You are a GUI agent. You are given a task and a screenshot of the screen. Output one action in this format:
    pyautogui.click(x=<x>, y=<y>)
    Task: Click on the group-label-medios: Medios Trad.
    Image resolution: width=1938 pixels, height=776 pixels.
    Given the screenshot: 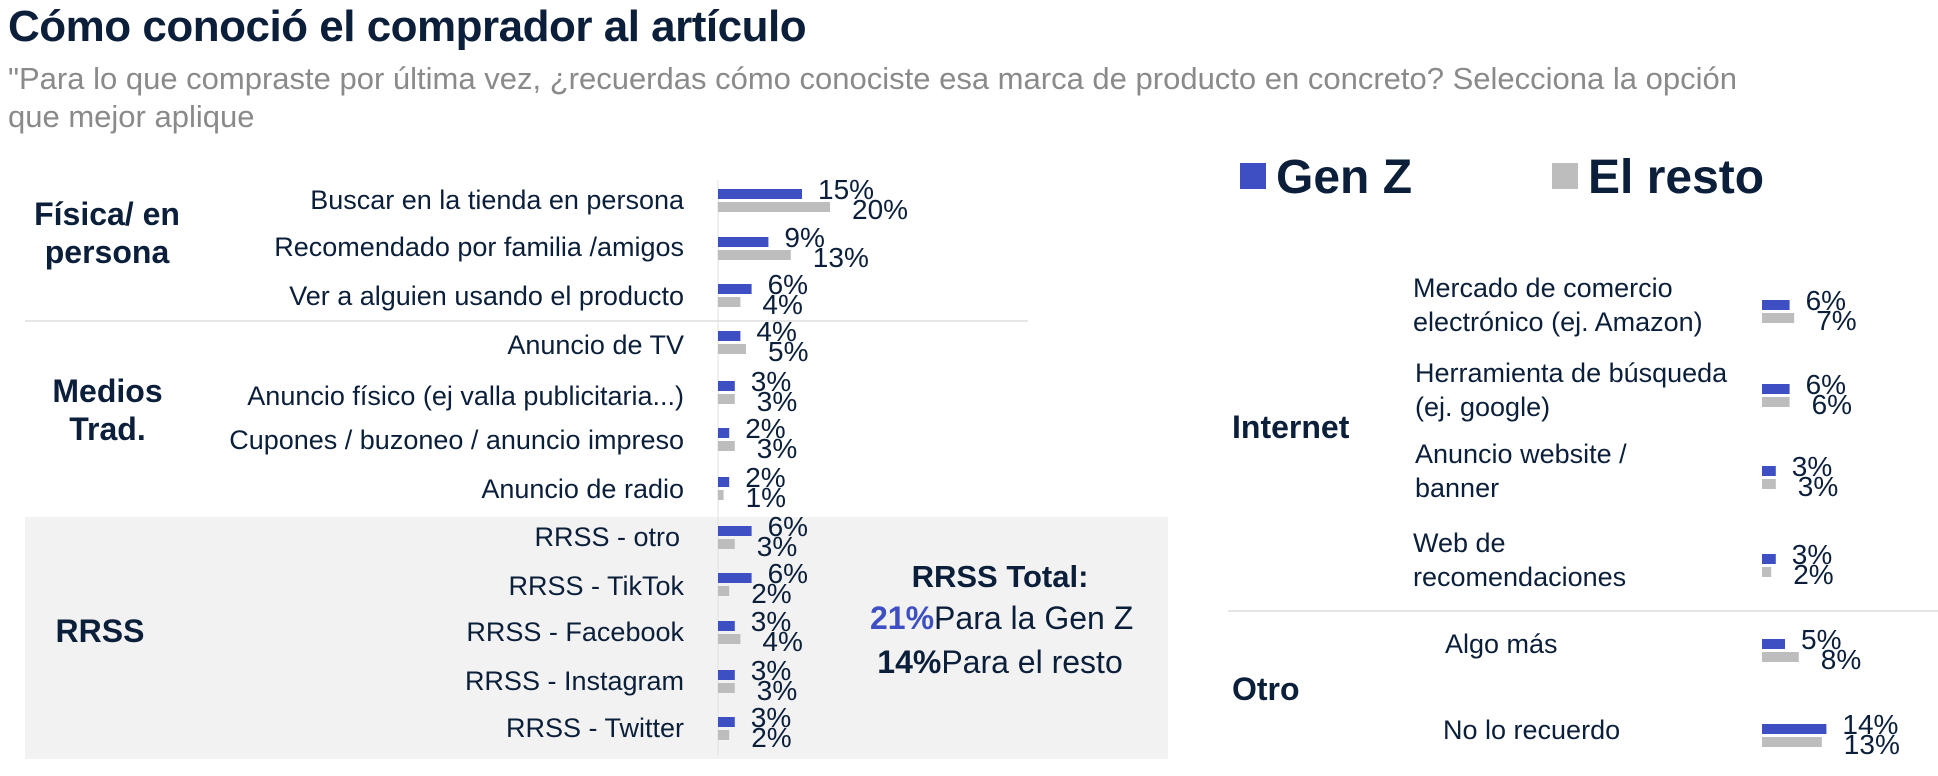 What is the action you would take?
    pyautogui.click(x=107, y=410)
    